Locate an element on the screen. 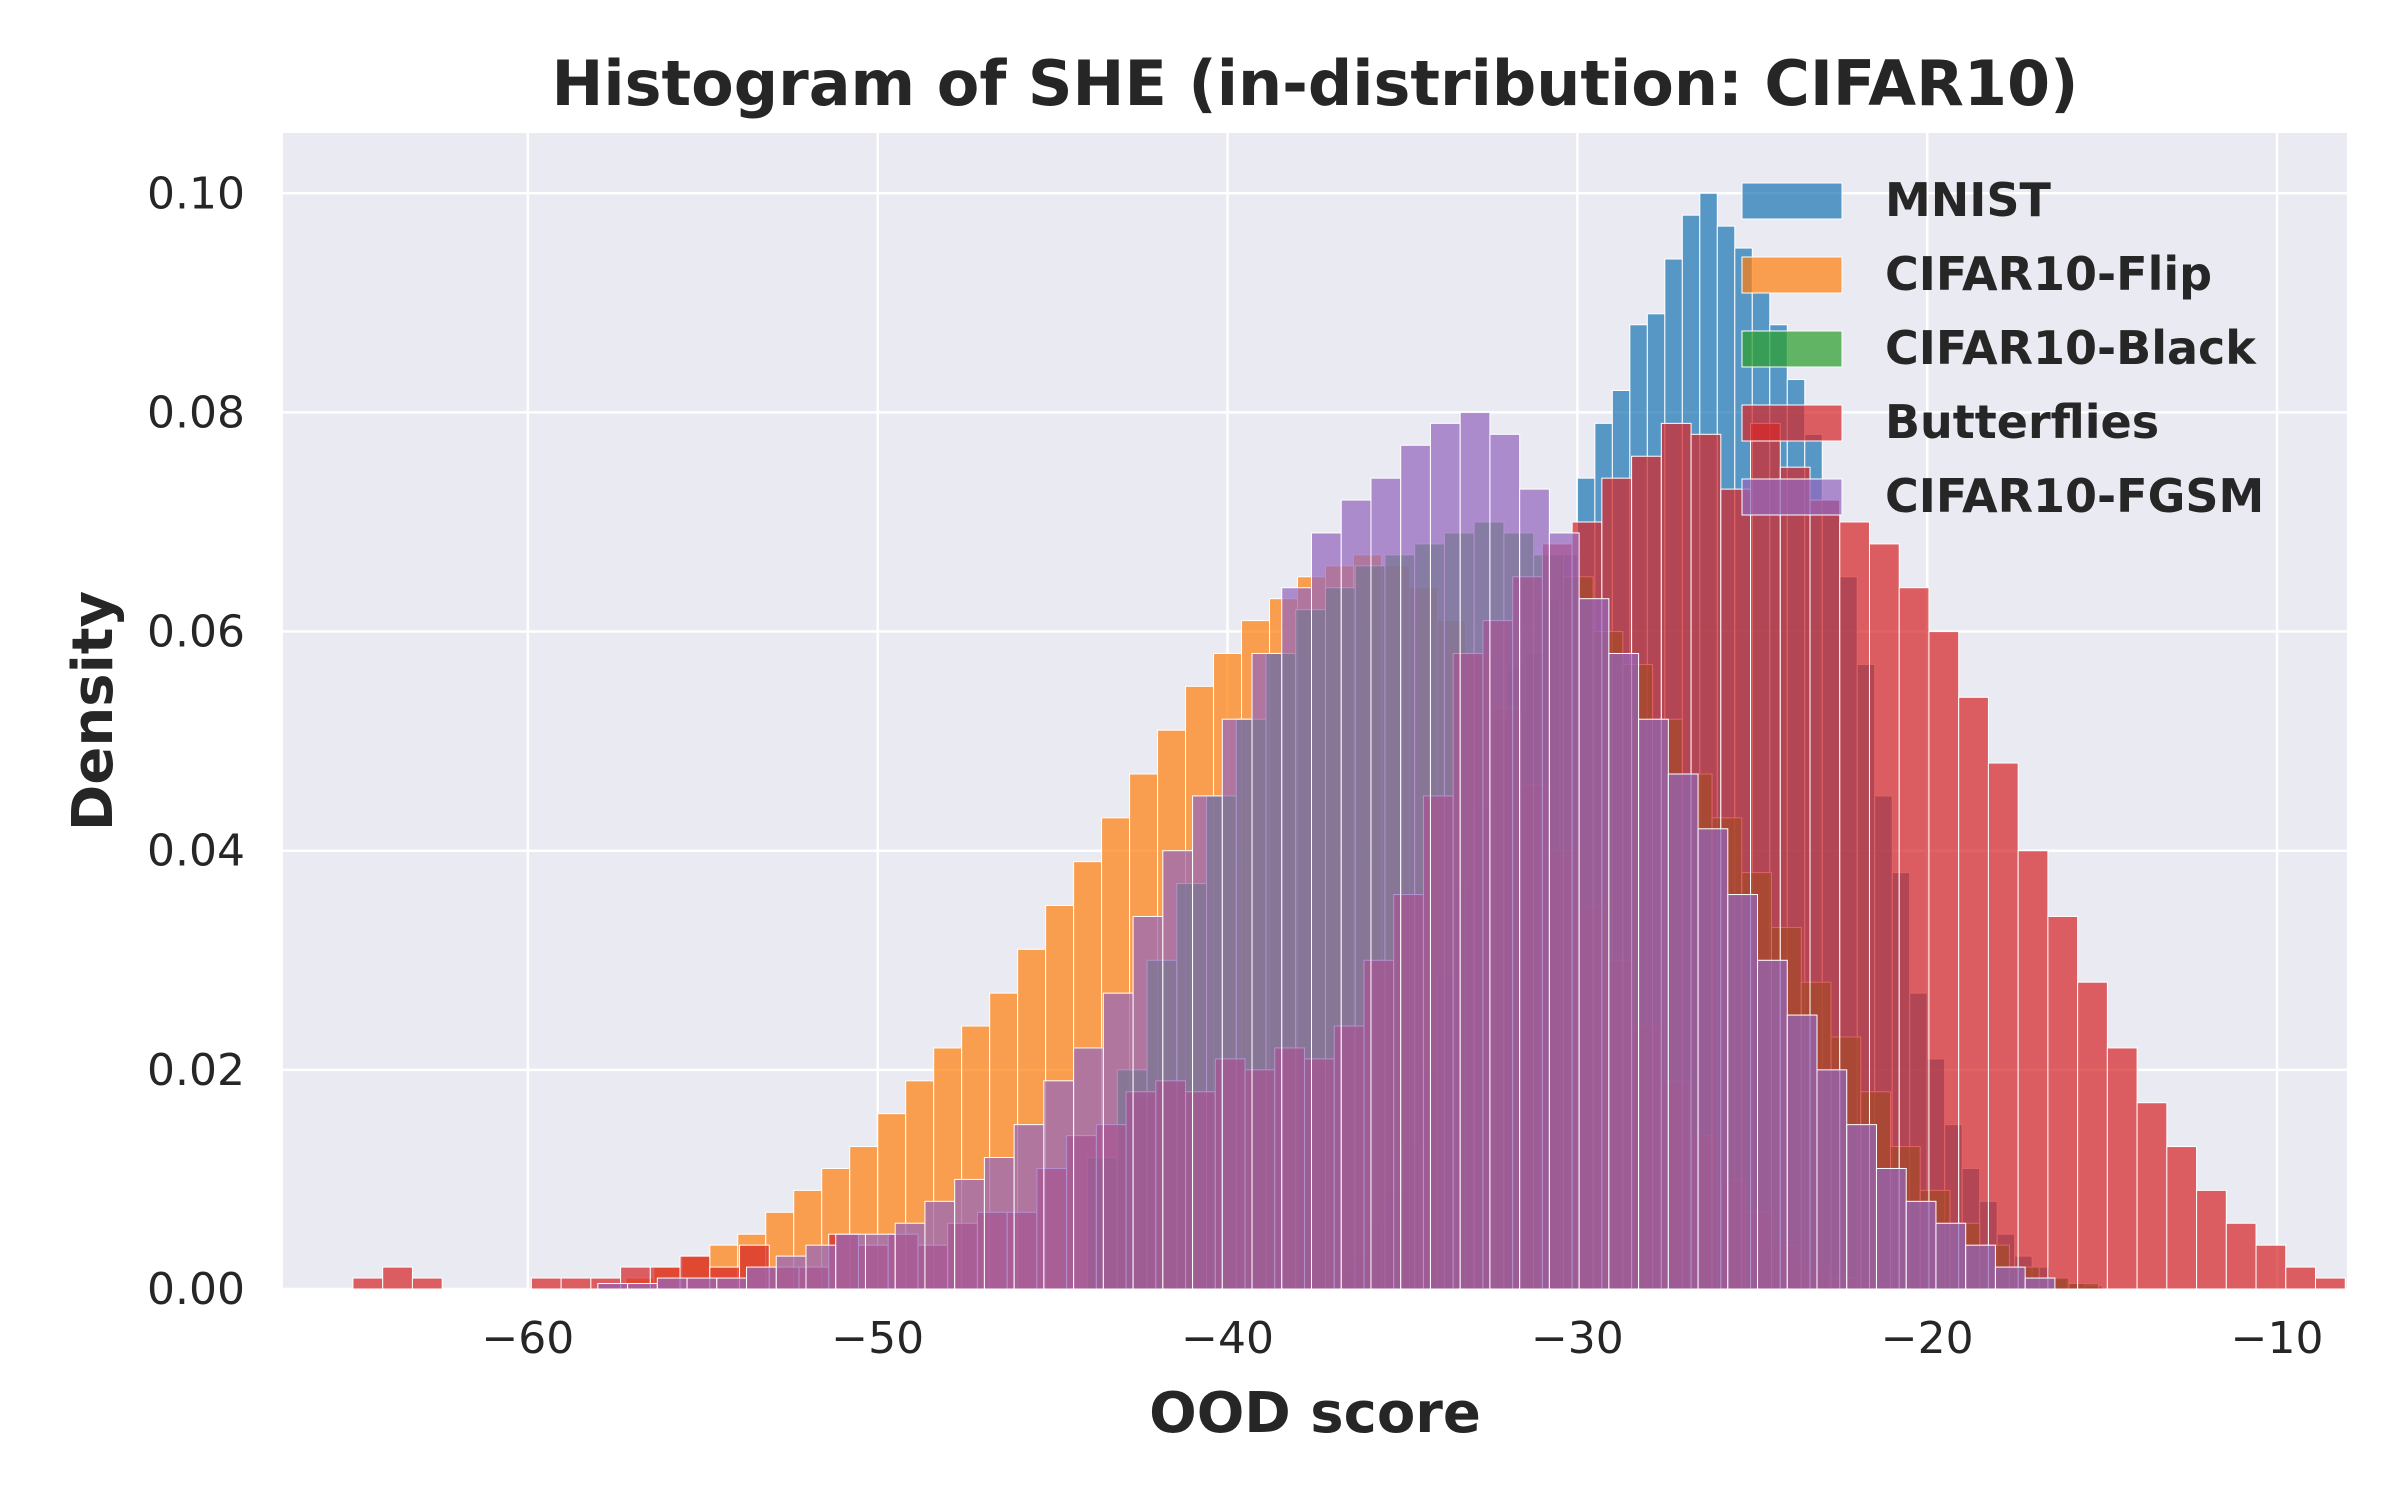  y-tick-label: 0.10 is located at coordinates (196, 193).